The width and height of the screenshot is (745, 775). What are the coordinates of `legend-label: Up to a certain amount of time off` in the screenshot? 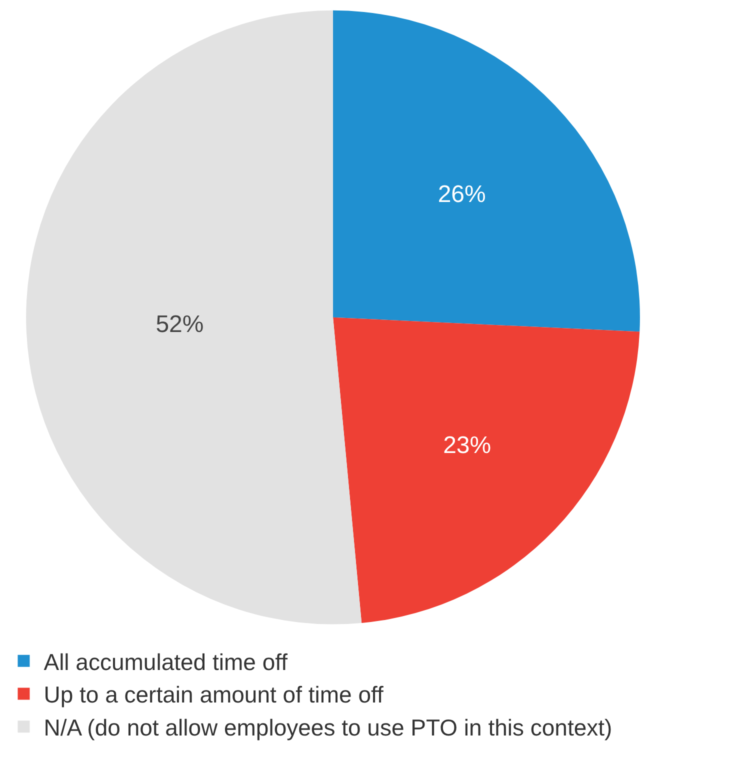 It's located at (214, 695).